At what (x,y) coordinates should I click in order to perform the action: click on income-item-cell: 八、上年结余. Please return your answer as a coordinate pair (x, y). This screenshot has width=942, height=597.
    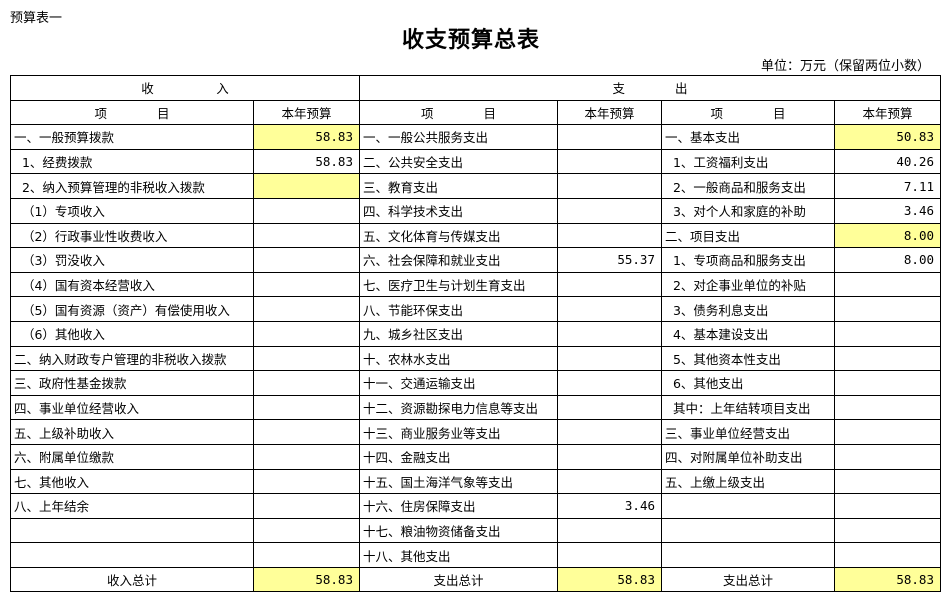
    Looking at the image, I should click on (132, 506).